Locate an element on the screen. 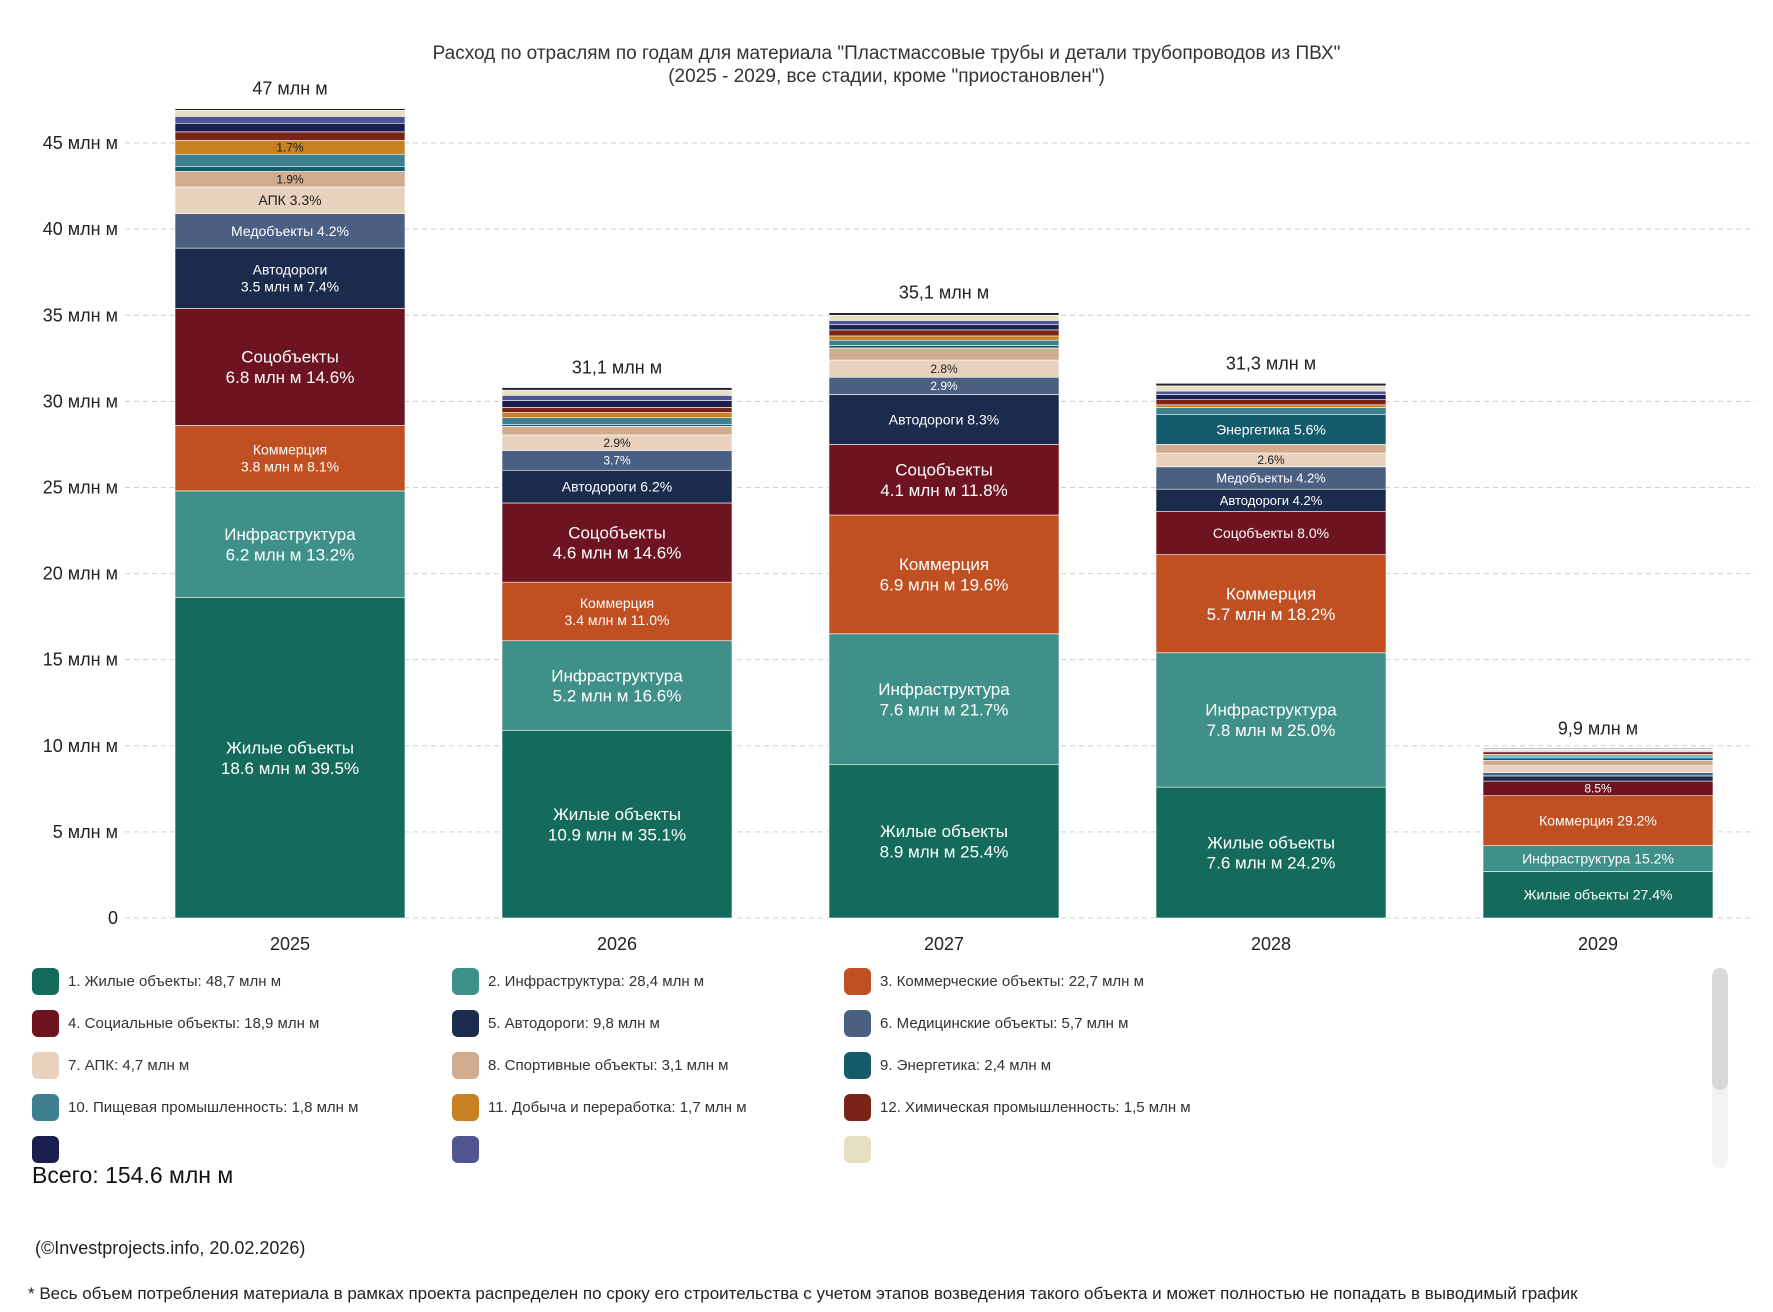 This screenshot has height=1312, width=1773. legend-item: 1. Жилые объекты: 48,7 млн м is located at coordinates (156, 981).